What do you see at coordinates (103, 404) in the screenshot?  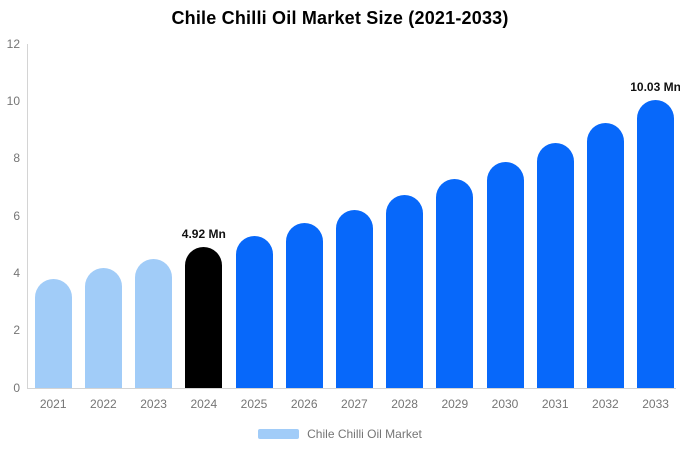 I see `x-axis-label-2022: 2022` at bounding box center [103, 404].